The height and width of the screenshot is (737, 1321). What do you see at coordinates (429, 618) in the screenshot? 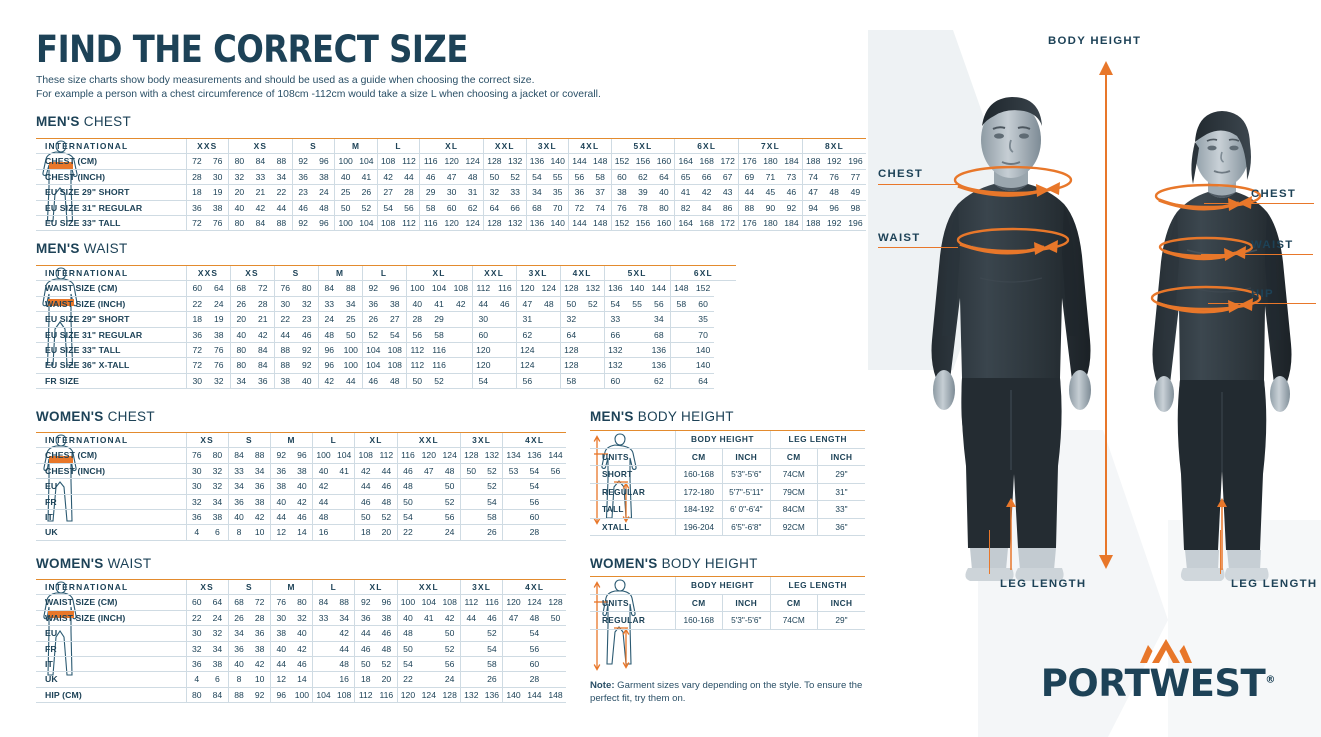
I see `table-cell: 41` at bounding box center [429, 618].